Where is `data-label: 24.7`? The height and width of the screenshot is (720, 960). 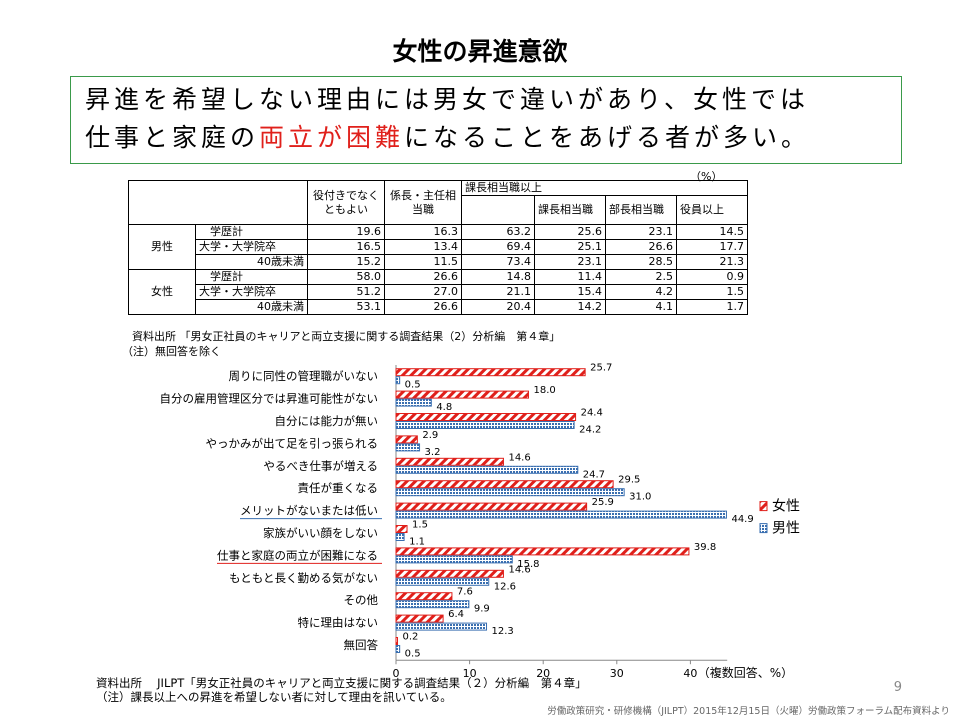 data-label: 24.7 is located at coordinates (594, 474).